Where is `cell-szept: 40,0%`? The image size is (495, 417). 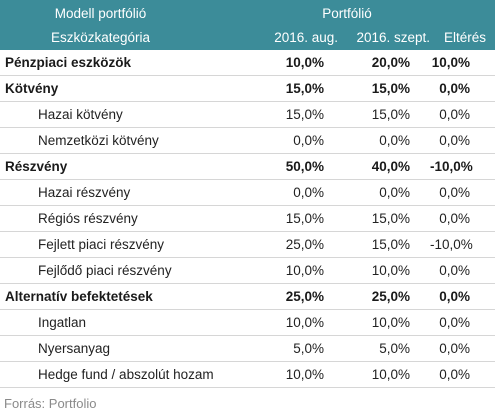
cell-szept: 40,0% is located at coordinates (390, 166).